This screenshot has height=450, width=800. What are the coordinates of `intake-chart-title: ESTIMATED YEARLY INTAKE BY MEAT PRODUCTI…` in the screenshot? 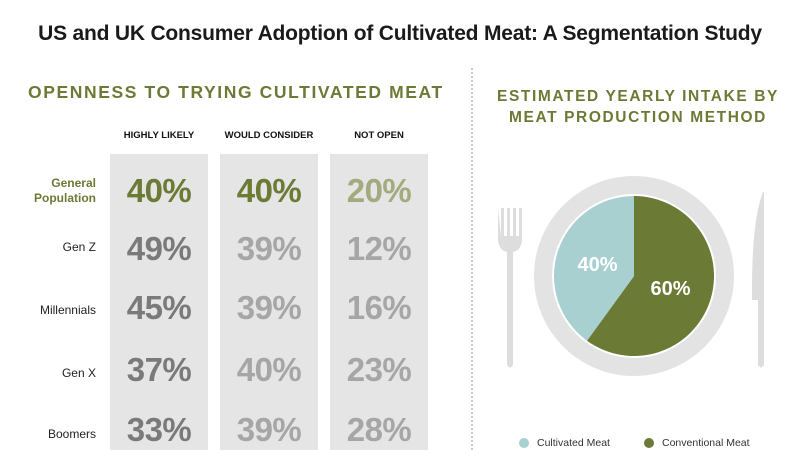 It's located at (638, 107).